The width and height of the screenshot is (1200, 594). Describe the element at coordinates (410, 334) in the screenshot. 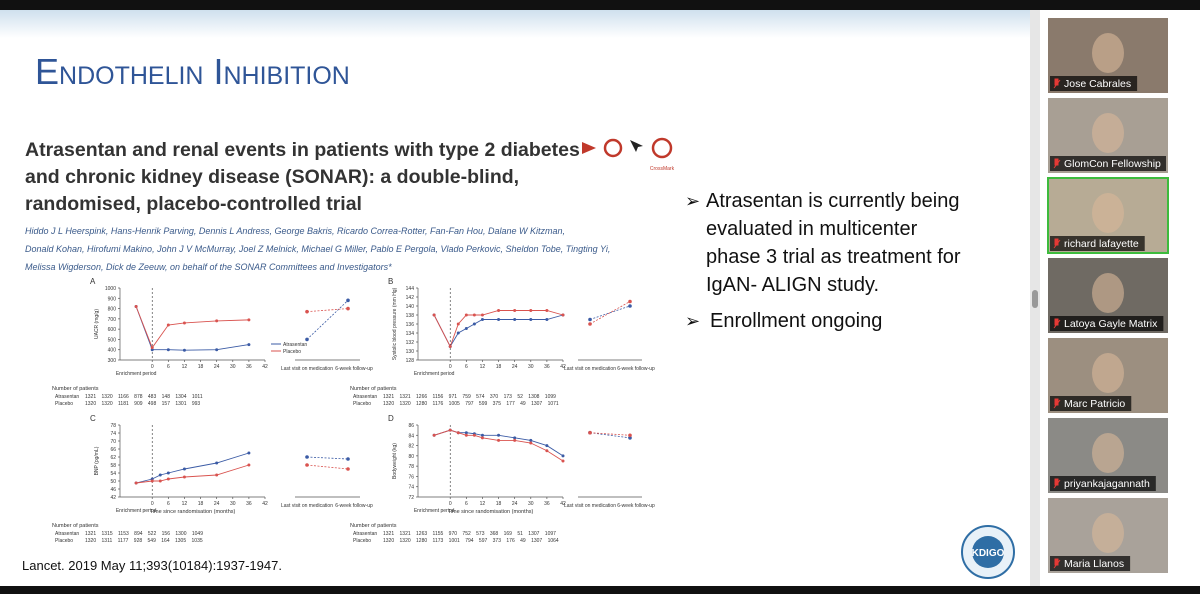

I see `y-tick-label: 134` at that location.